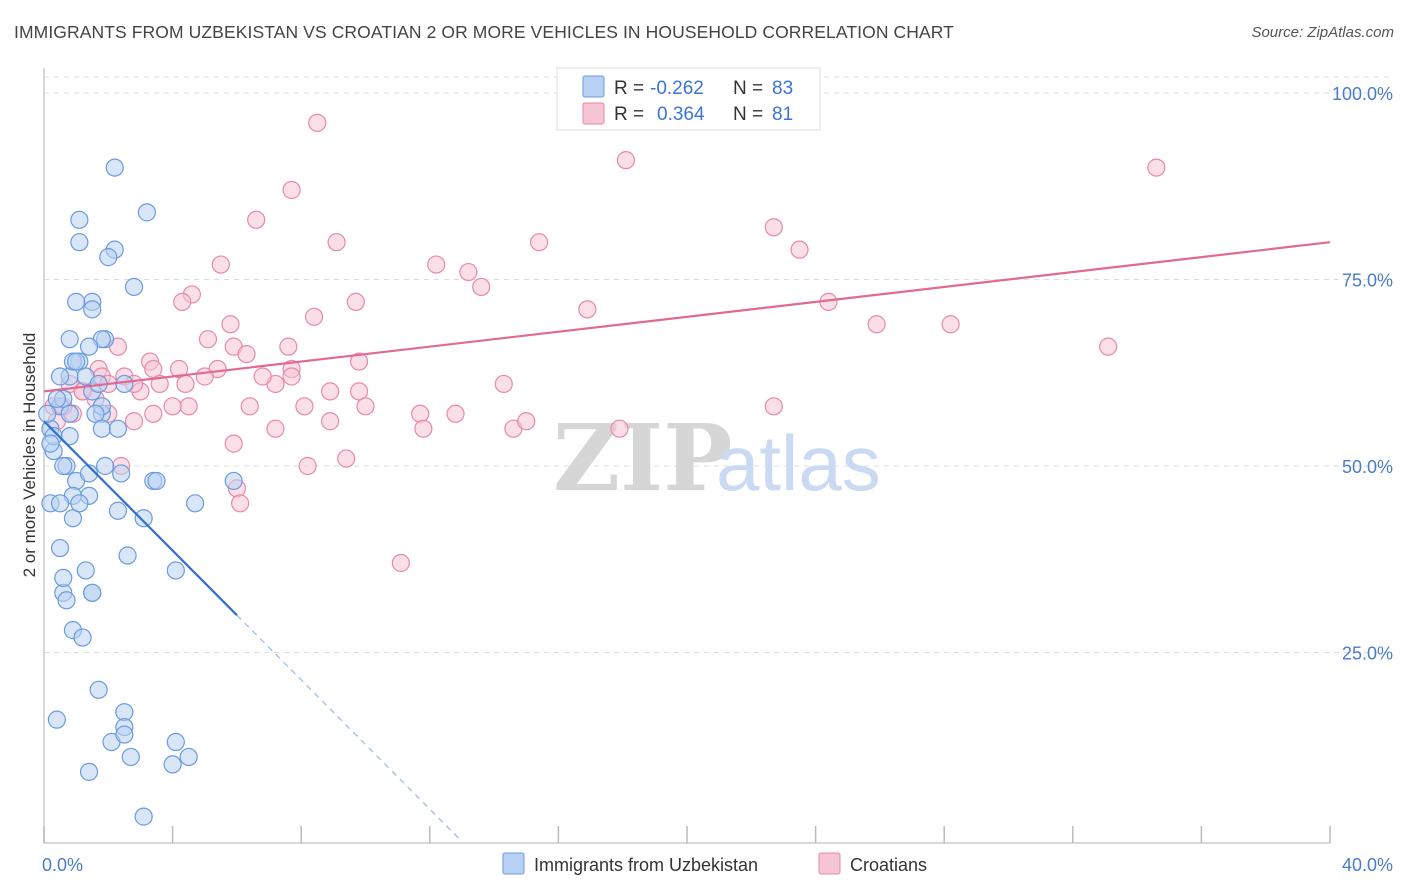 This screenshot has width=1406, height=892. I want to click on x-tick-label: 40.0%, so click(1367, 865).